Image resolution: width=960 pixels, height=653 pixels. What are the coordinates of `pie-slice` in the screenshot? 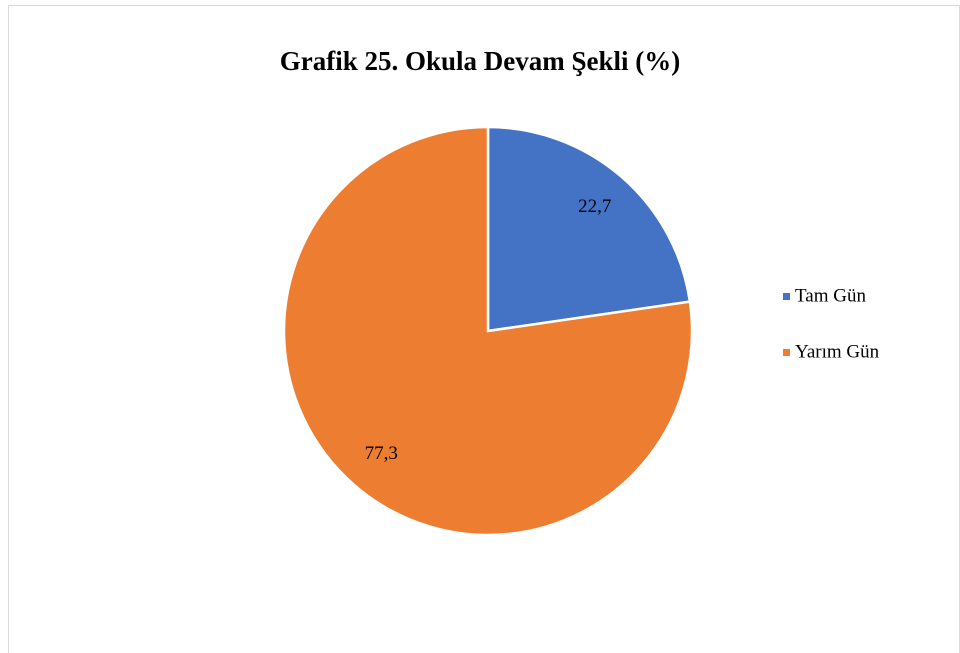 It's located at (589, 229).